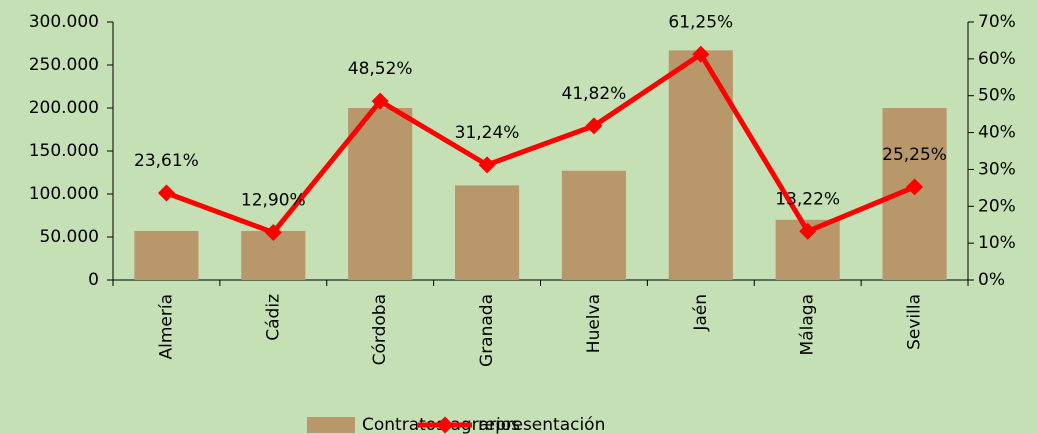 The width and height of the screenshot is (1037, 434). Describe the element at coordinates (64, 22) in the screenshot. I see `y-tick-label: 300.000` at that location.